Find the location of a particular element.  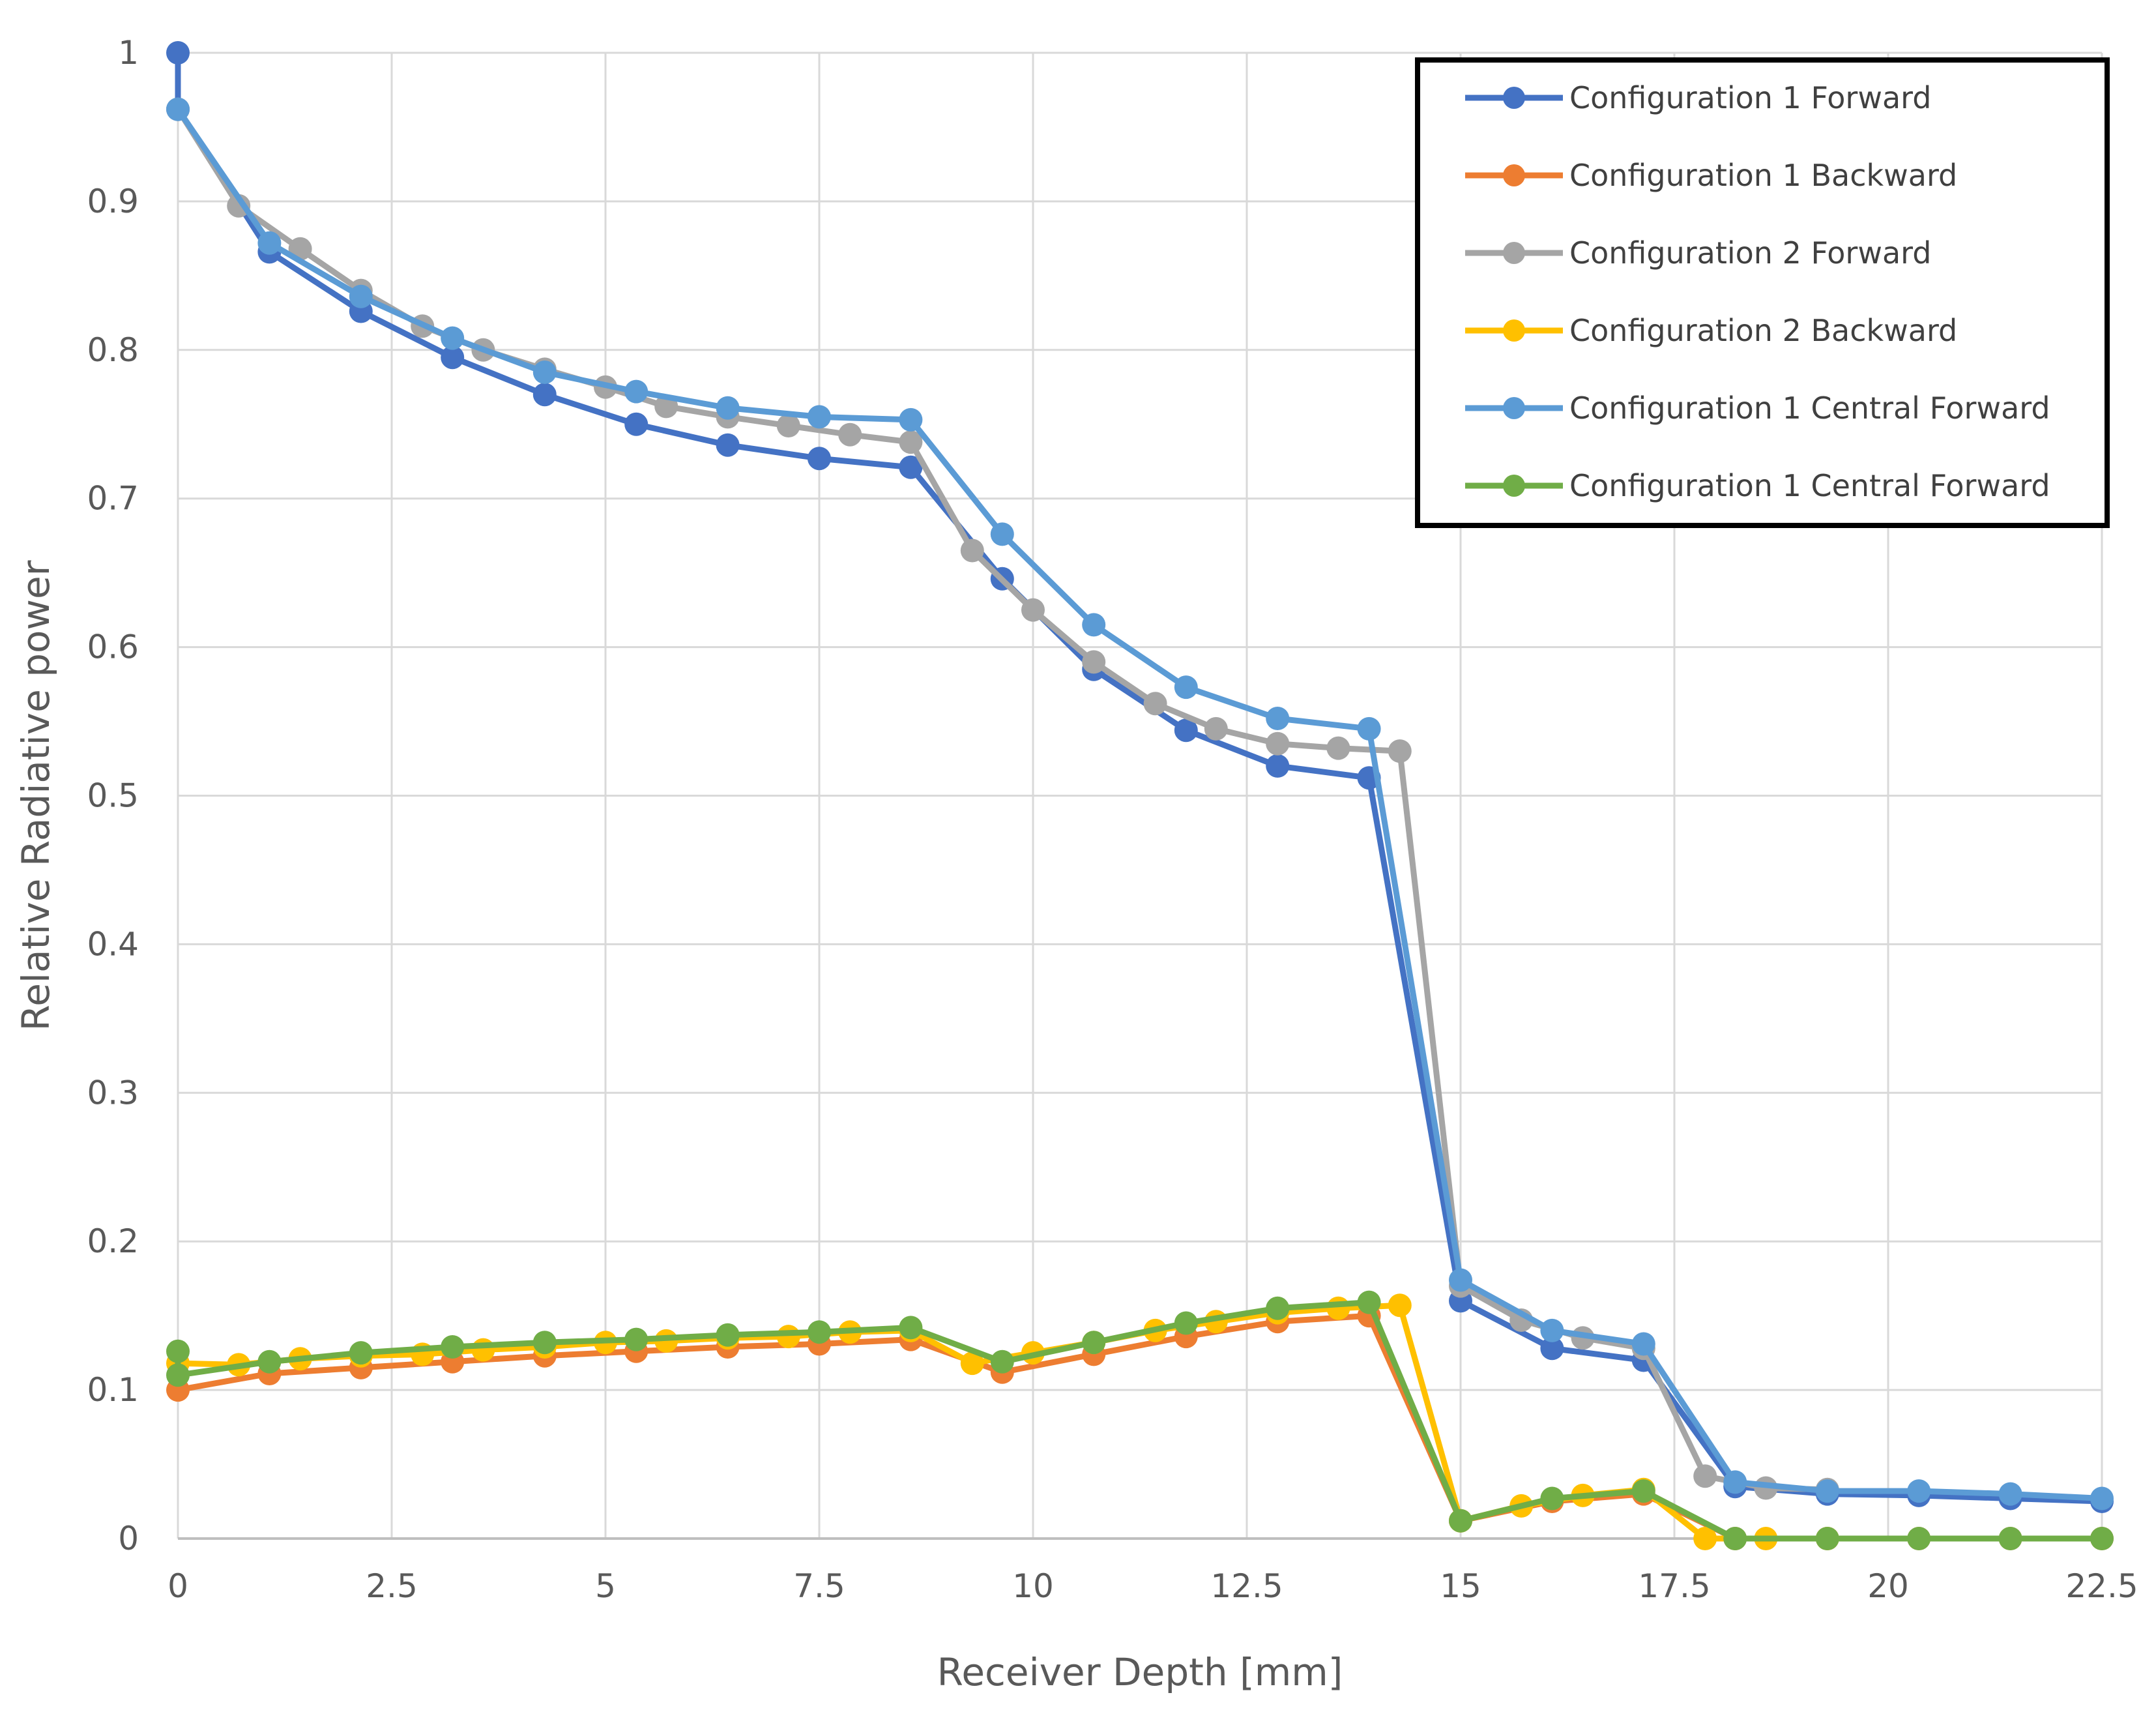

y-axis-title: Relative Radiative power is located at coordinates (36, 795).